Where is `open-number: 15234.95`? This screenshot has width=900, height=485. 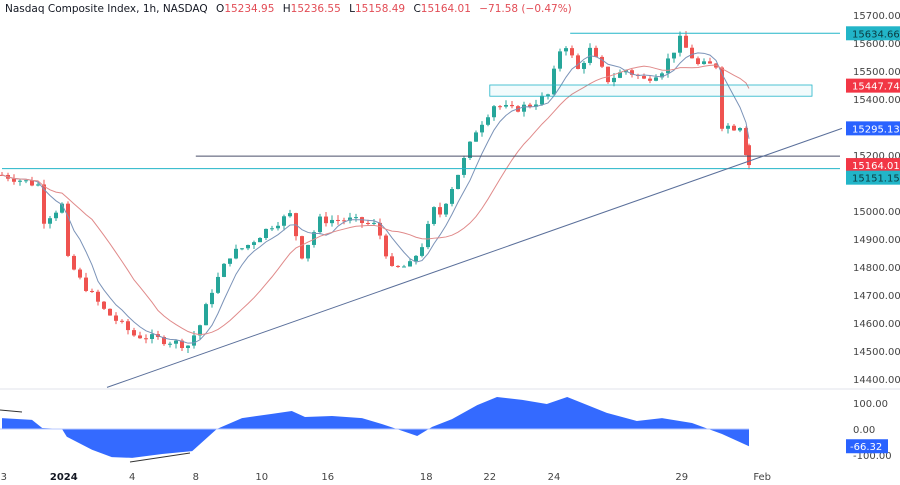 open-number: 15234.95 is located at coordinates (249, 9).